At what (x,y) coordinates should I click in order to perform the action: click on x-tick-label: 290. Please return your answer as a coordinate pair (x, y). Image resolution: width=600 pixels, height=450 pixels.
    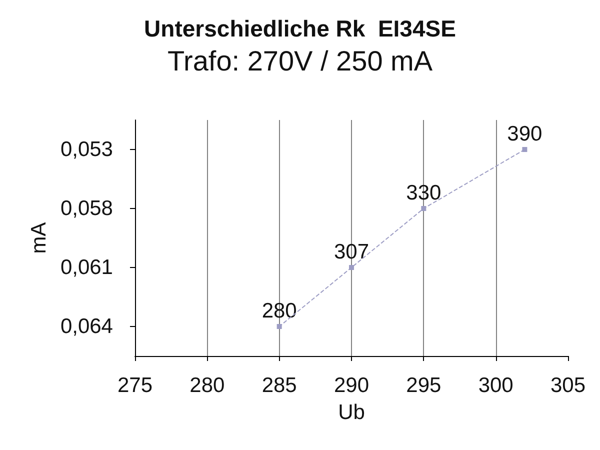
    Looking at the image, I should click on (352, 385).